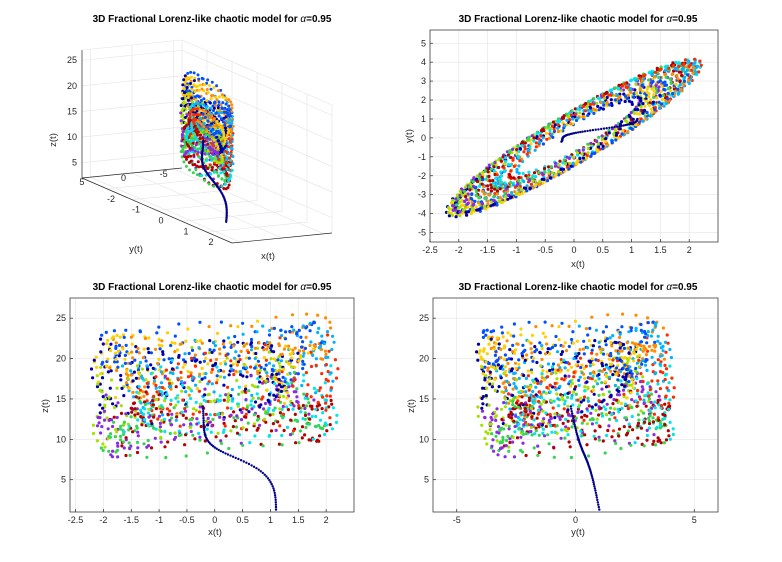 The width and height of the screenshot is (782, 562). I want to click on x-tick-label: 1.5, so click(660, 250).